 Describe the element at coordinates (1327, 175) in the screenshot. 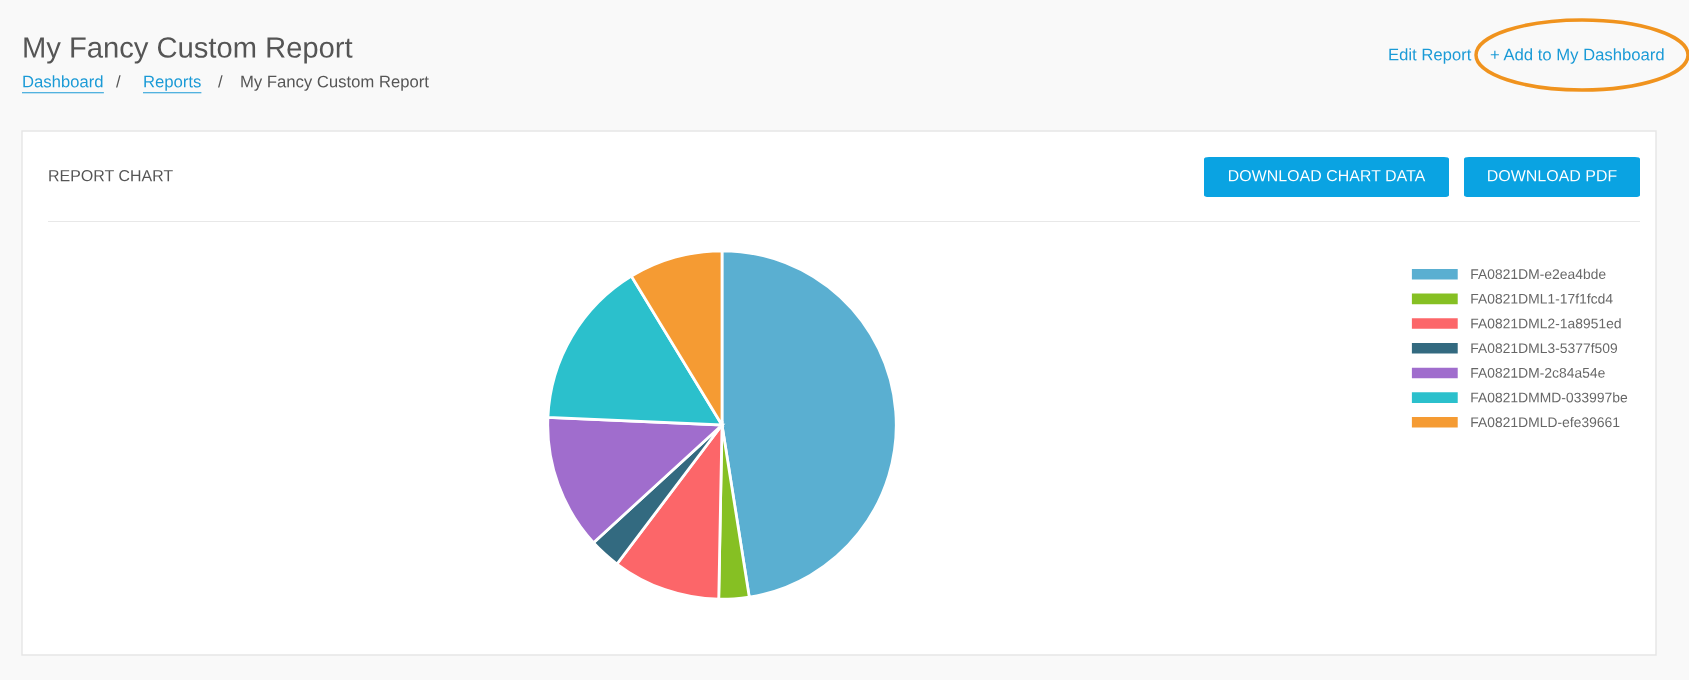

I see `text: DOWNLOAD CHART DATA` at that location.